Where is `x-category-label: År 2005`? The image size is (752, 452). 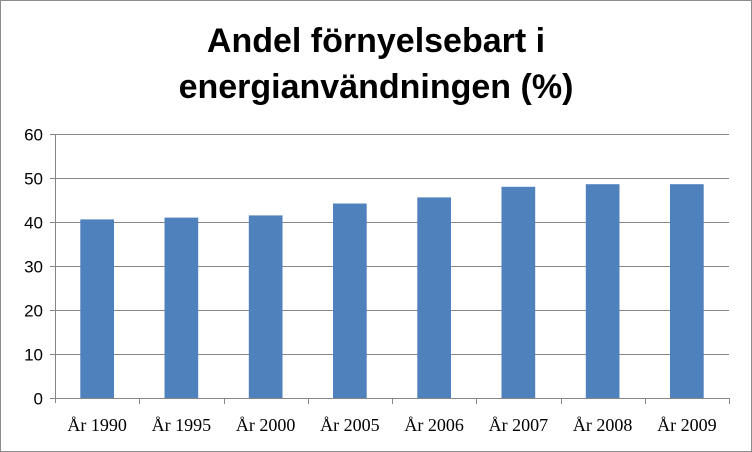 x-category-label: År 2005 is located at coordinates (350, 425).